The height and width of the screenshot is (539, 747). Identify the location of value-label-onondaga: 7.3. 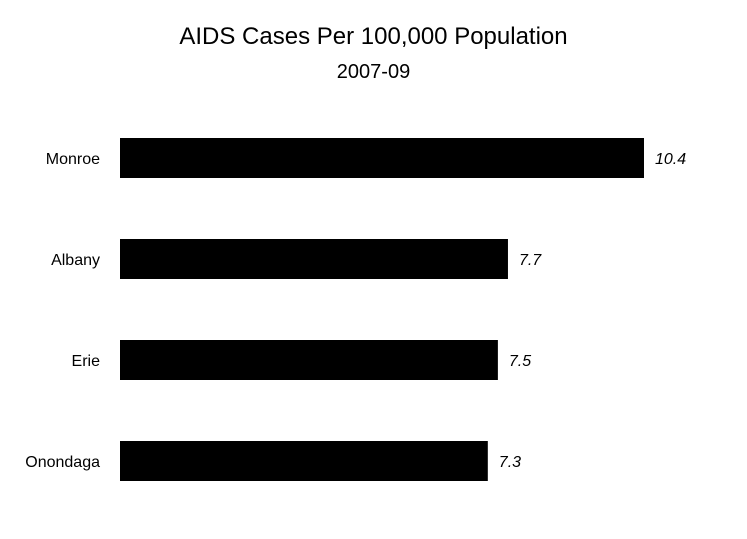
(510, 462).